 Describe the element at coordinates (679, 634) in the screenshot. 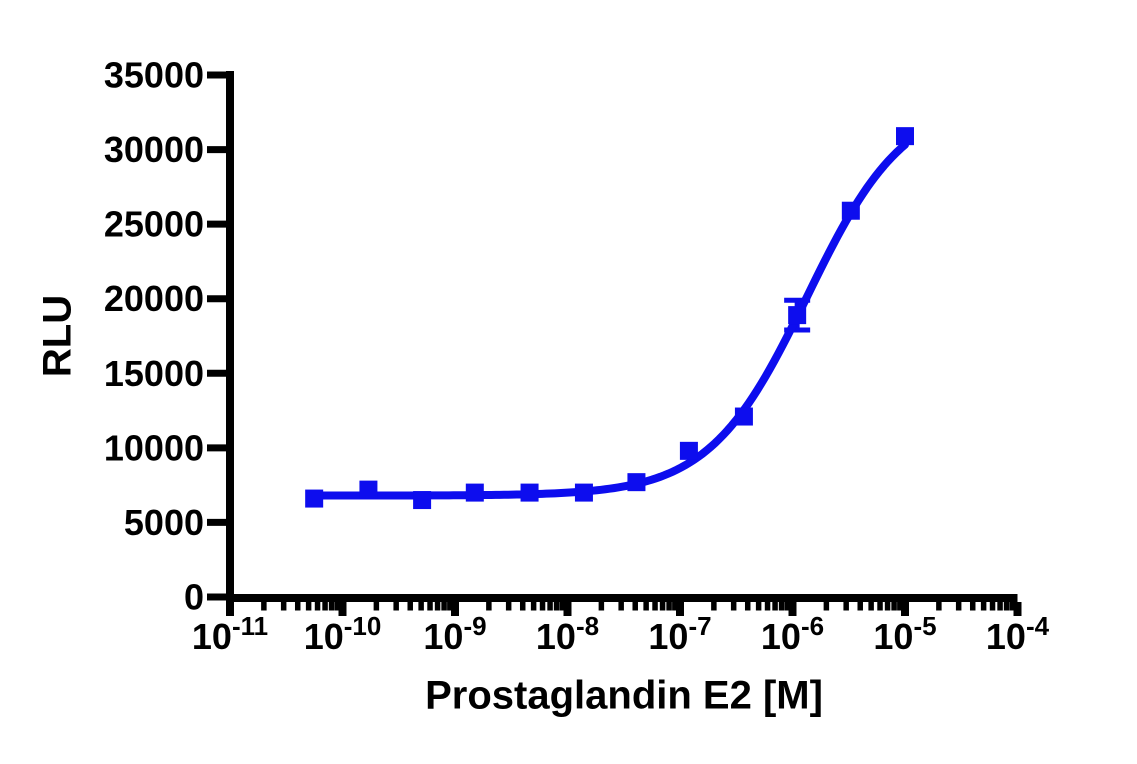

I see `x-tick-label: 10⁻⁷` at that location.